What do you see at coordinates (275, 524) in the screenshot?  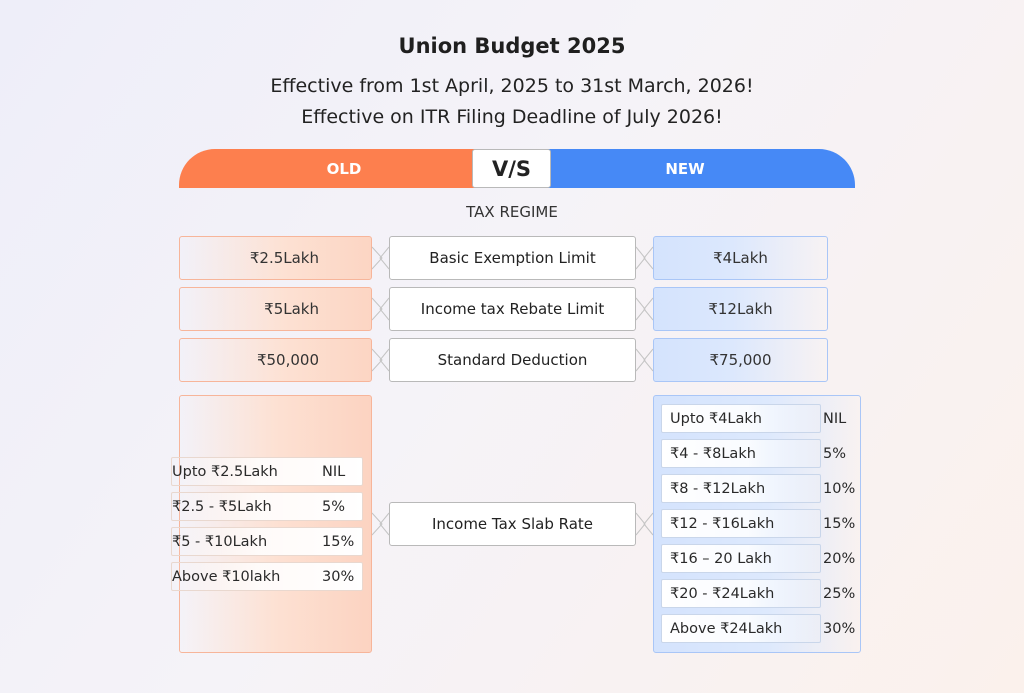 I see `old-slab-panel` at bounding box center [275, 524].